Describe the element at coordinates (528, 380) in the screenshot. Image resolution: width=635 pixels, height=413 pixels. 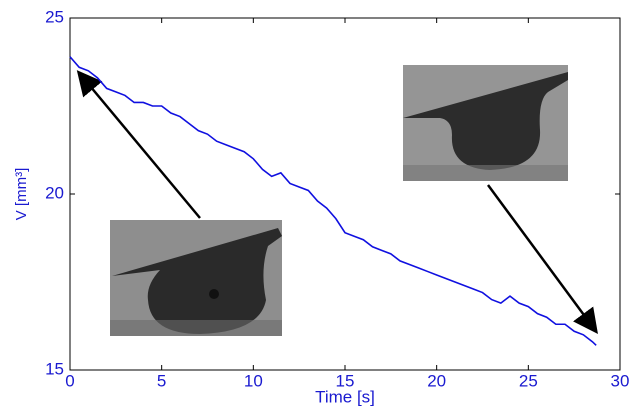
I see `x-tick-label: 25` at that location.